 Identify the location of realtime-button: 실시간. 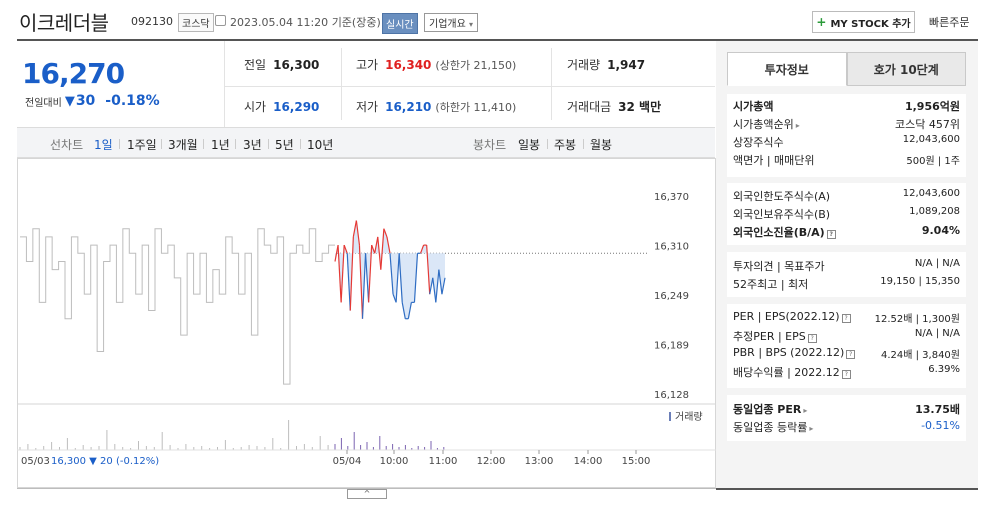
(400, 23).